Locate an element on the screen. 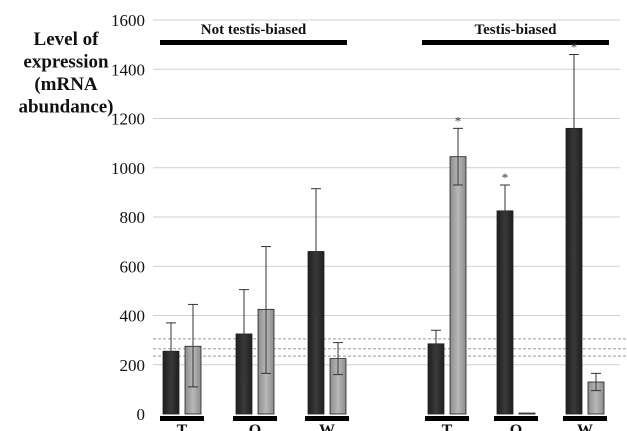 The width and height of the screenshot is (627, 431). y-axis-label-line: (mRNA is located at coordinates (66, 84).